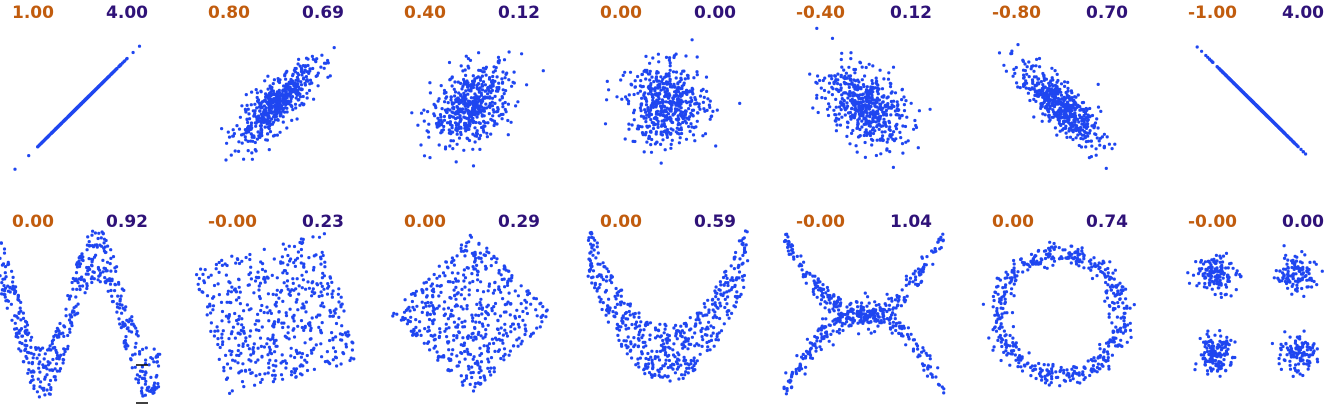 Image resolution: width=1333 pixels, height=418 pixels. I want to click on scatter-plot, so click(275, 313).